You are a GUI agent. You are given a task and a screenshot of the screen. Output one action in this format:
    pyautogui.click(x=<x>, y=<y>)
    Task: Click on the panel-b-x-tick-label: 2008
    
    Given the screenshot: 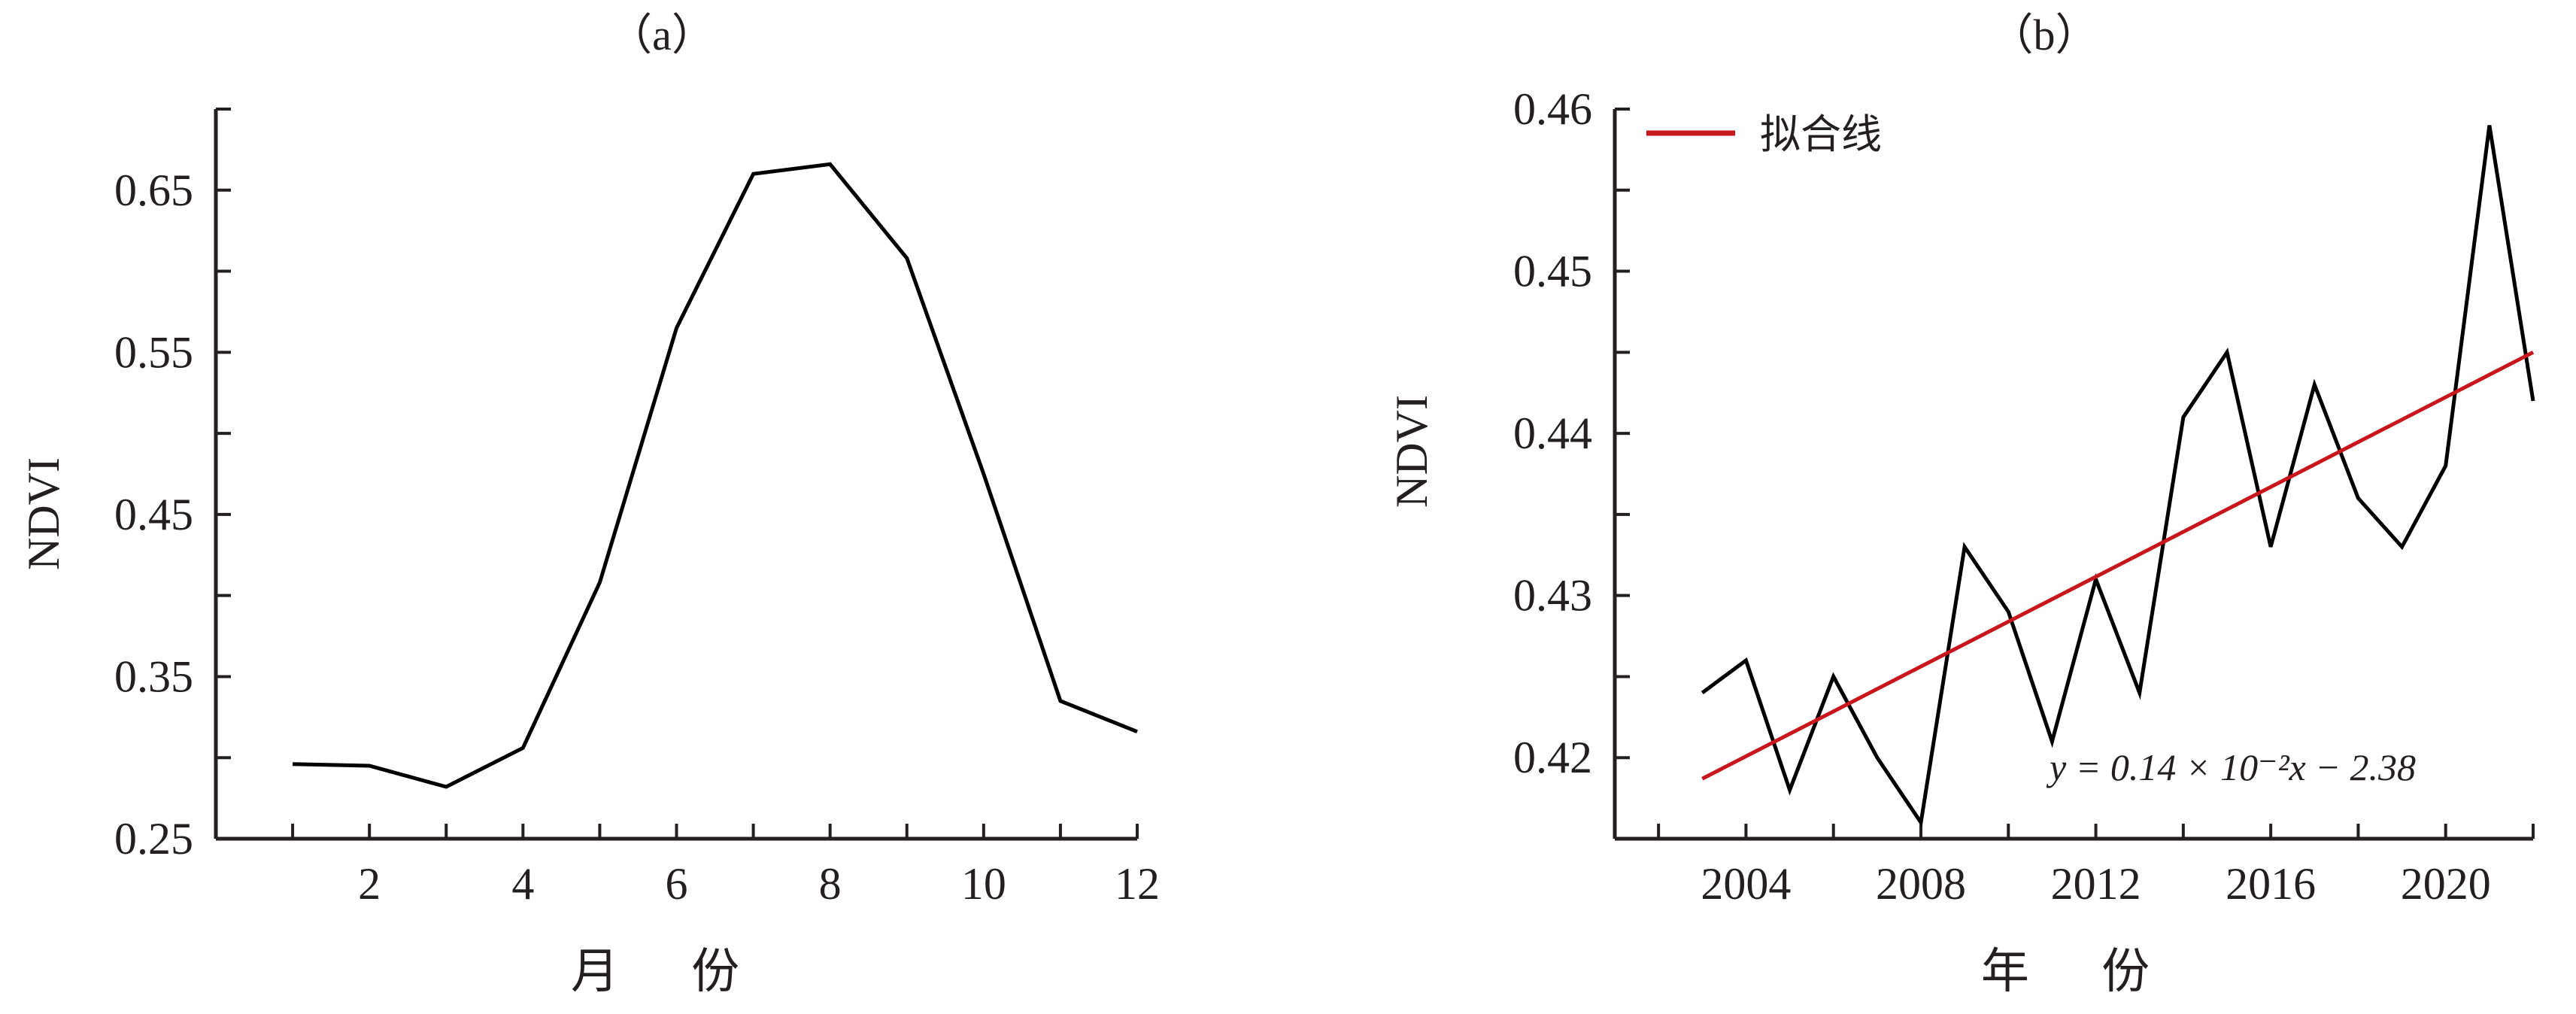 What is the action you would take?
    pyautogui.click(x=1921, y=884)
    